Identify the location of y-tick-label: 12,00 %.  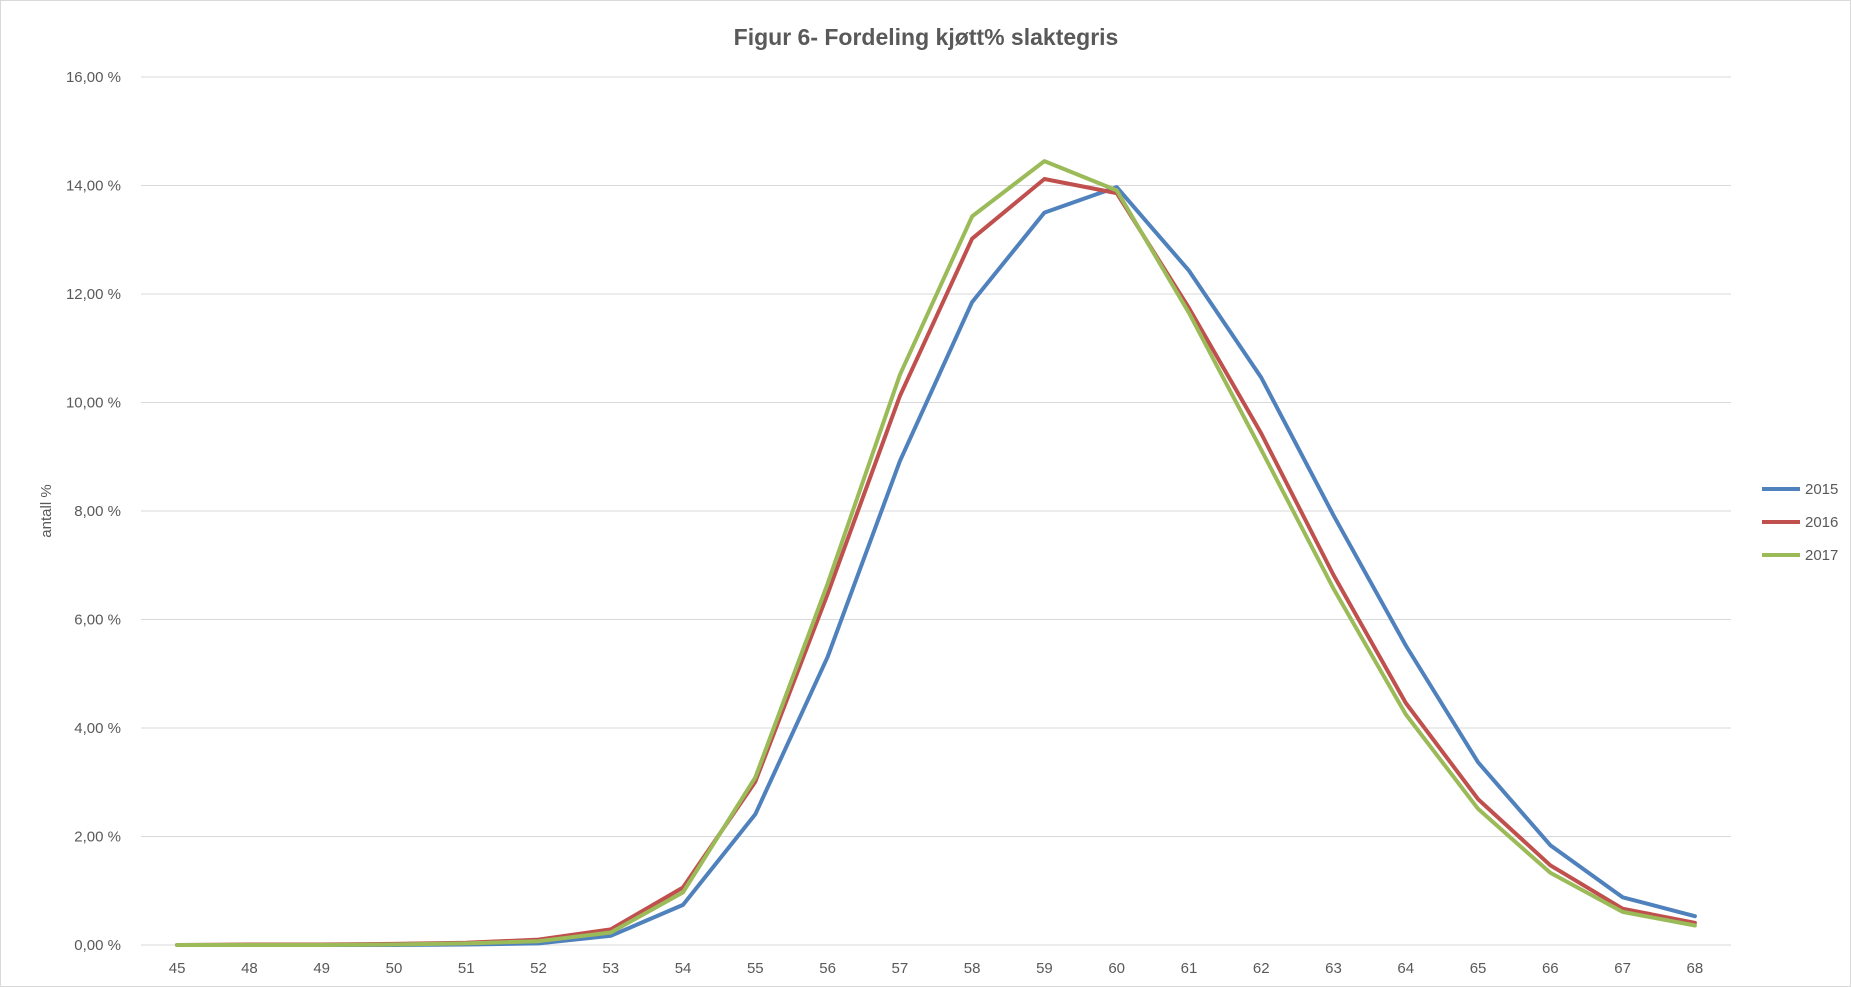
(93, 294).